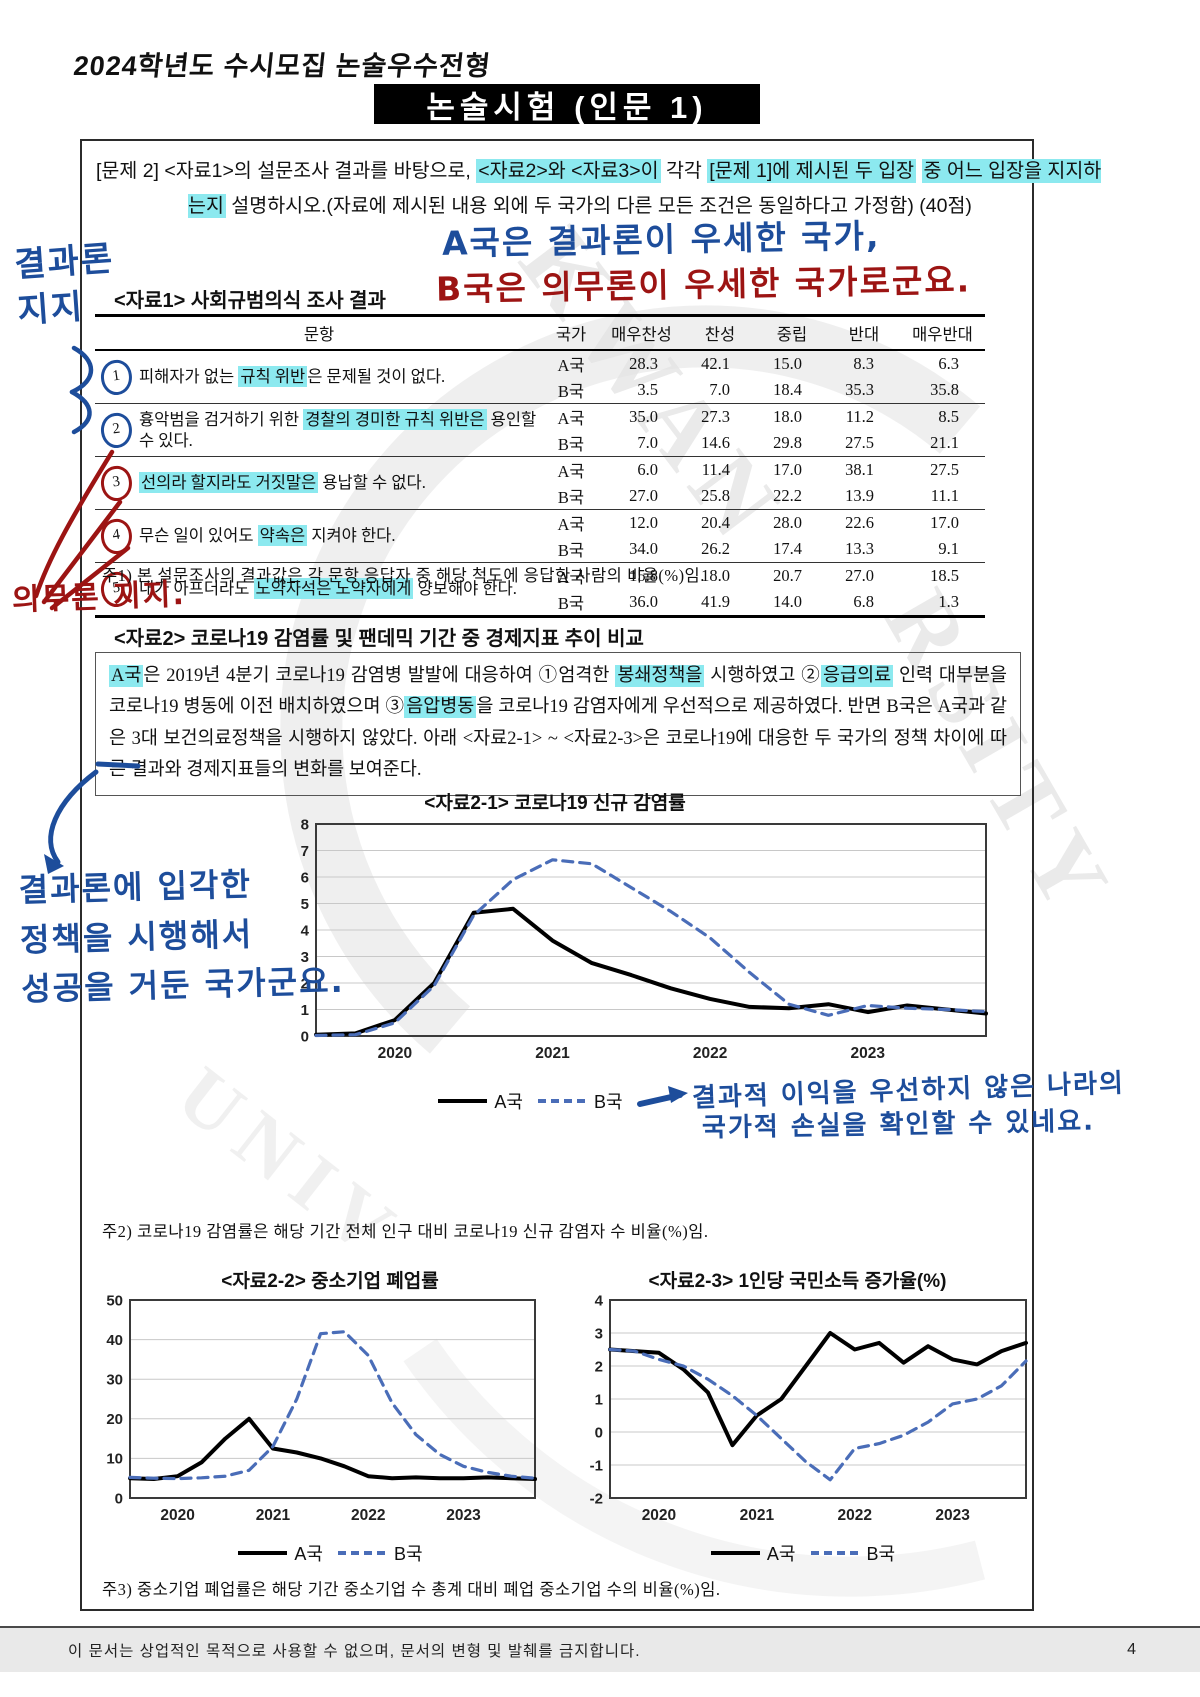 The image size is (1200, 1697). What do you see at coordinates (787, 548) in the screenshot?
I see `value-cell: 17.4` at bounding box center [787, 548].